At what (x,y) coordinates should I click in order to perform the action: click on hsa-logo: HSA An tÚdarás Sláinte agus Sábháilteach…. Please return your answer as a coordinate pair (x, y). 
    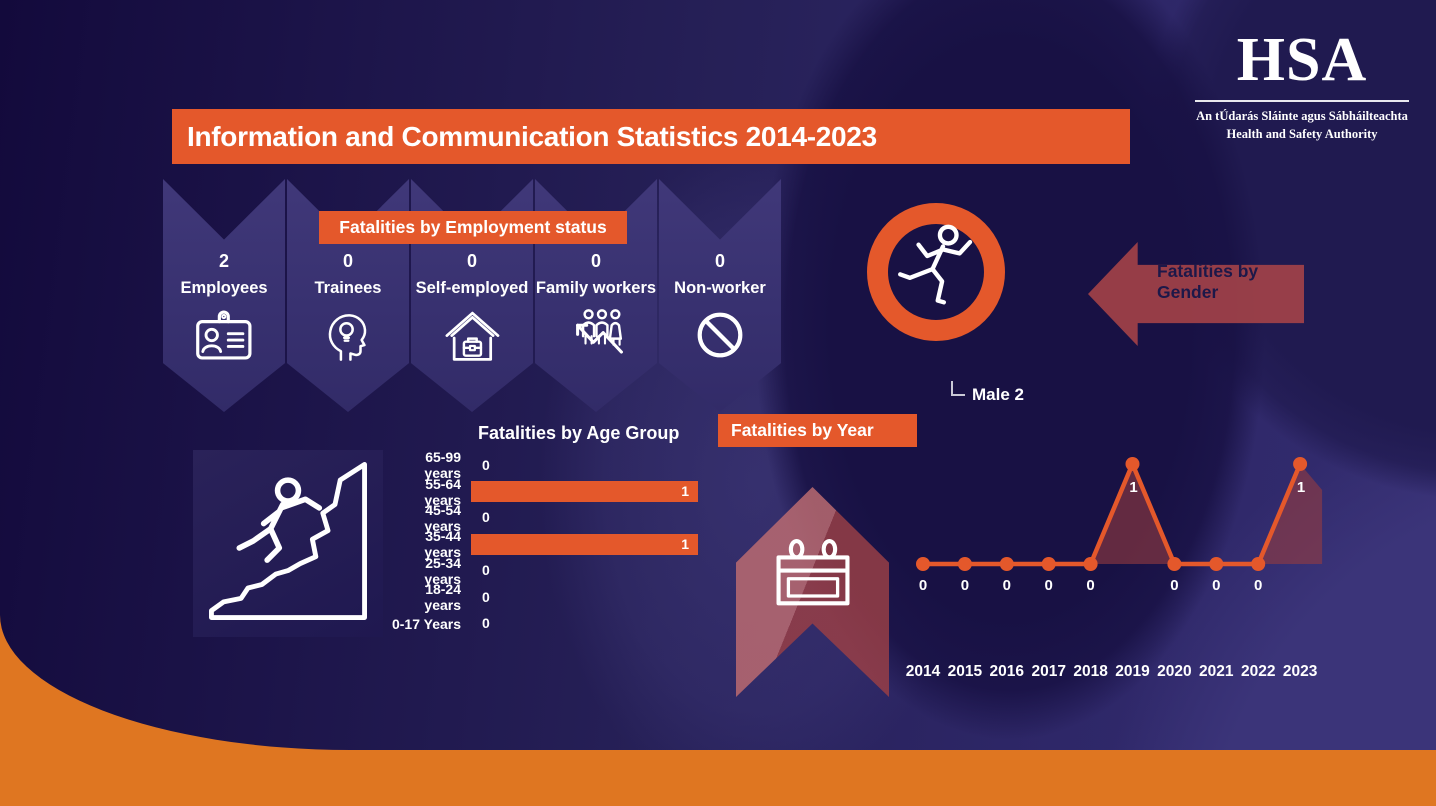
    Looking at the image, I should click on (1302, 84).